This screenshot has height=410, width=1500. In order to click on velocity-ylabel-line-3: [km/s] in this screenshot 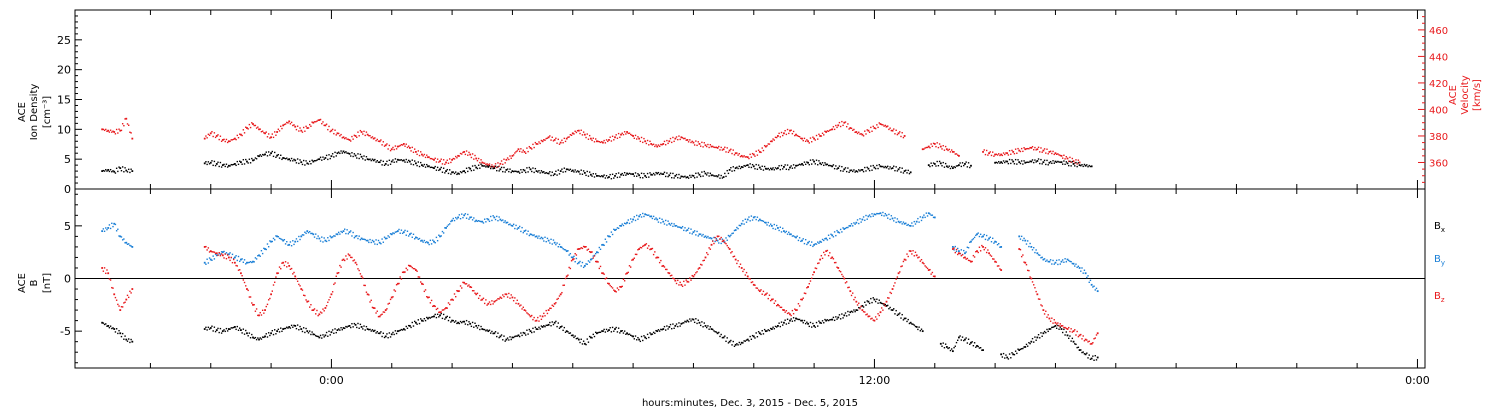, I will do `click(1477, 95)`.